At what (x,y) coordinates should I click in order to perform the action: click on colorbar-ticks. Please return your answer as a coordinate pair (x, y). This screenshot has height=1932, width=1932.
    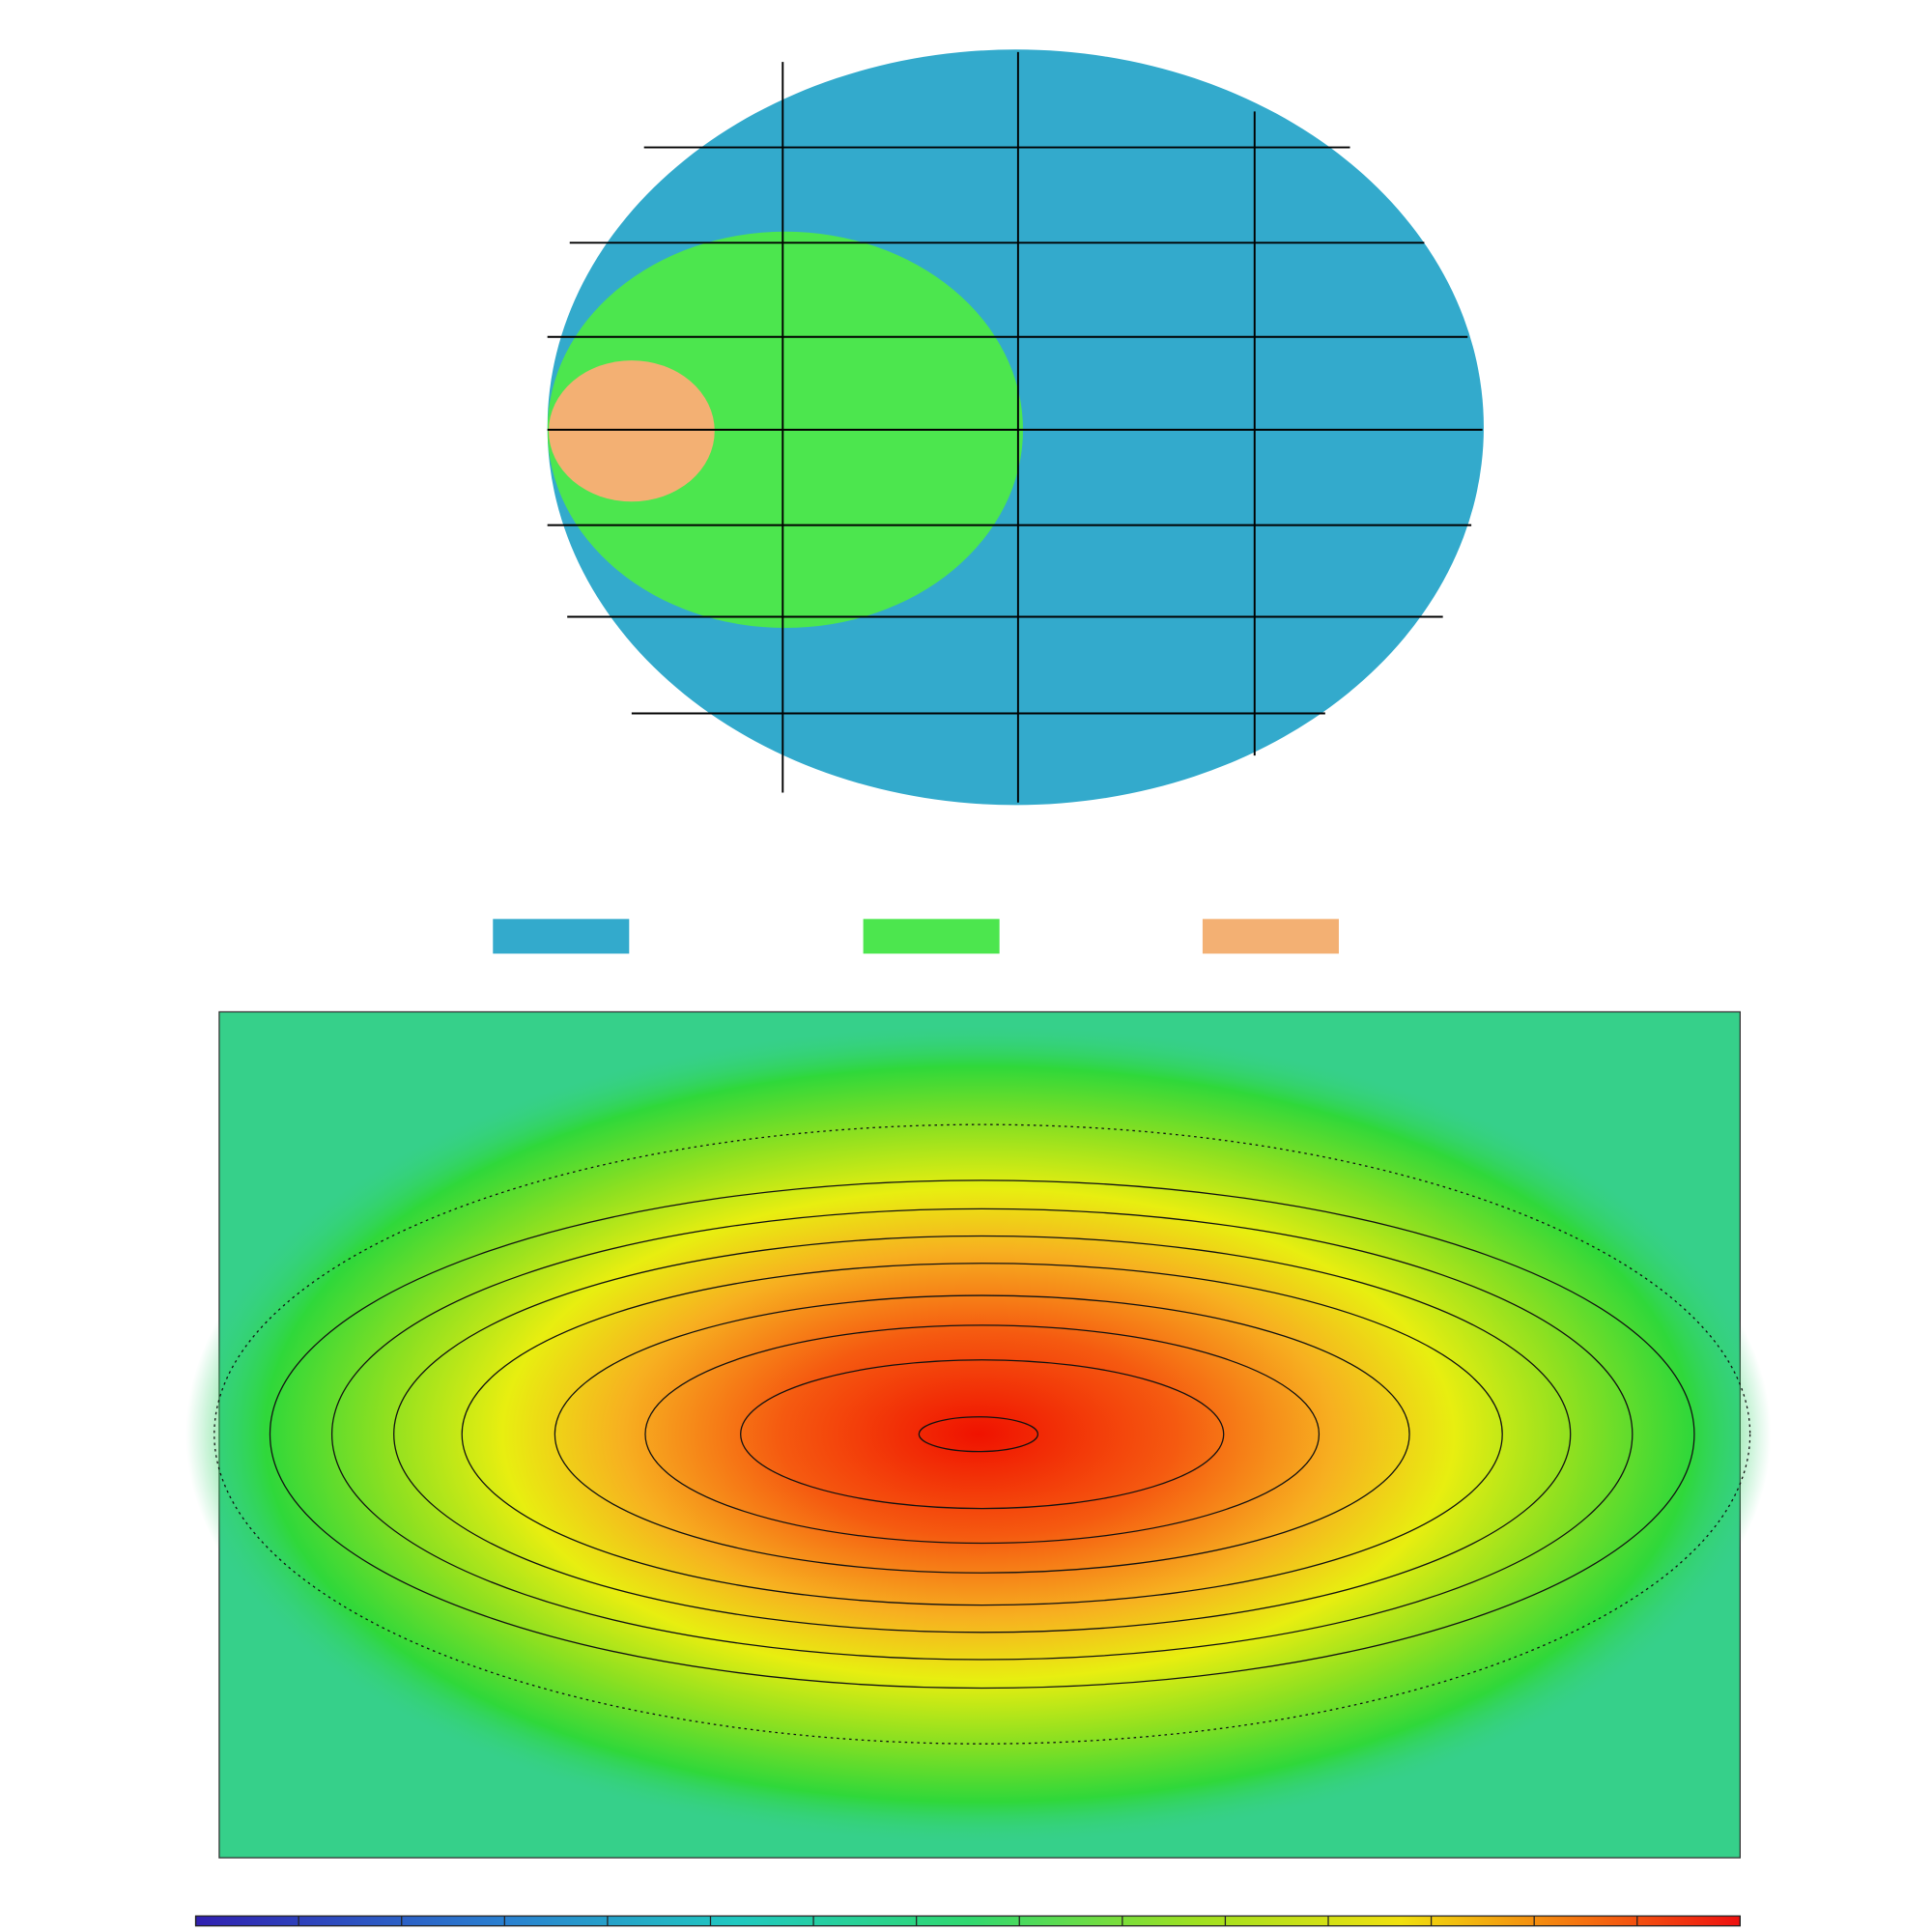
    Looking at the image, I should click on (967, 1921).